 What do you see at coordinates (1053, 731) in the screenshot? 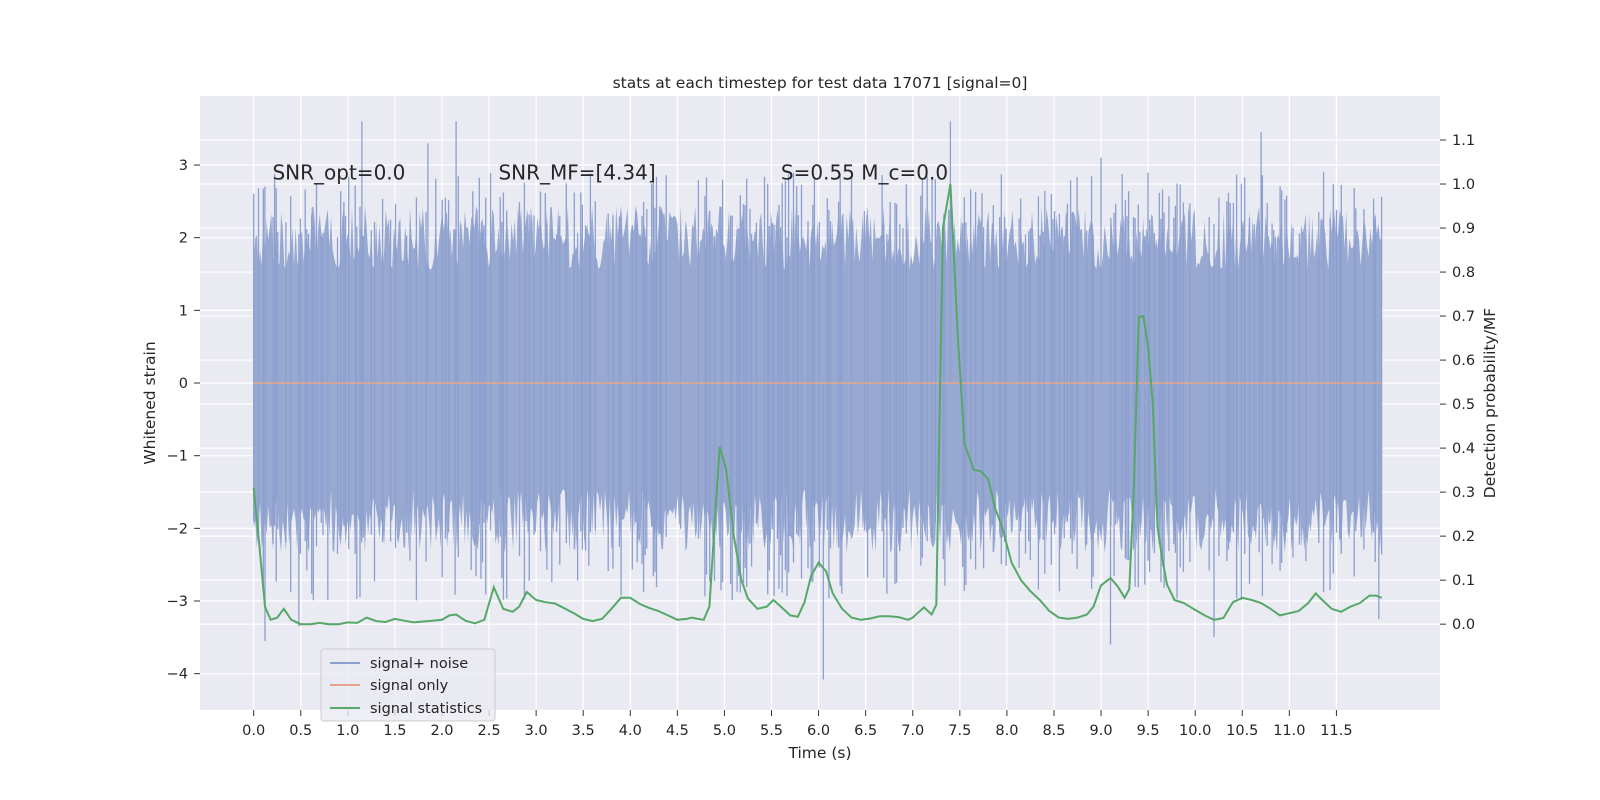
I see `x-tick-label: 8.5` at bounding box center [1053, 731].